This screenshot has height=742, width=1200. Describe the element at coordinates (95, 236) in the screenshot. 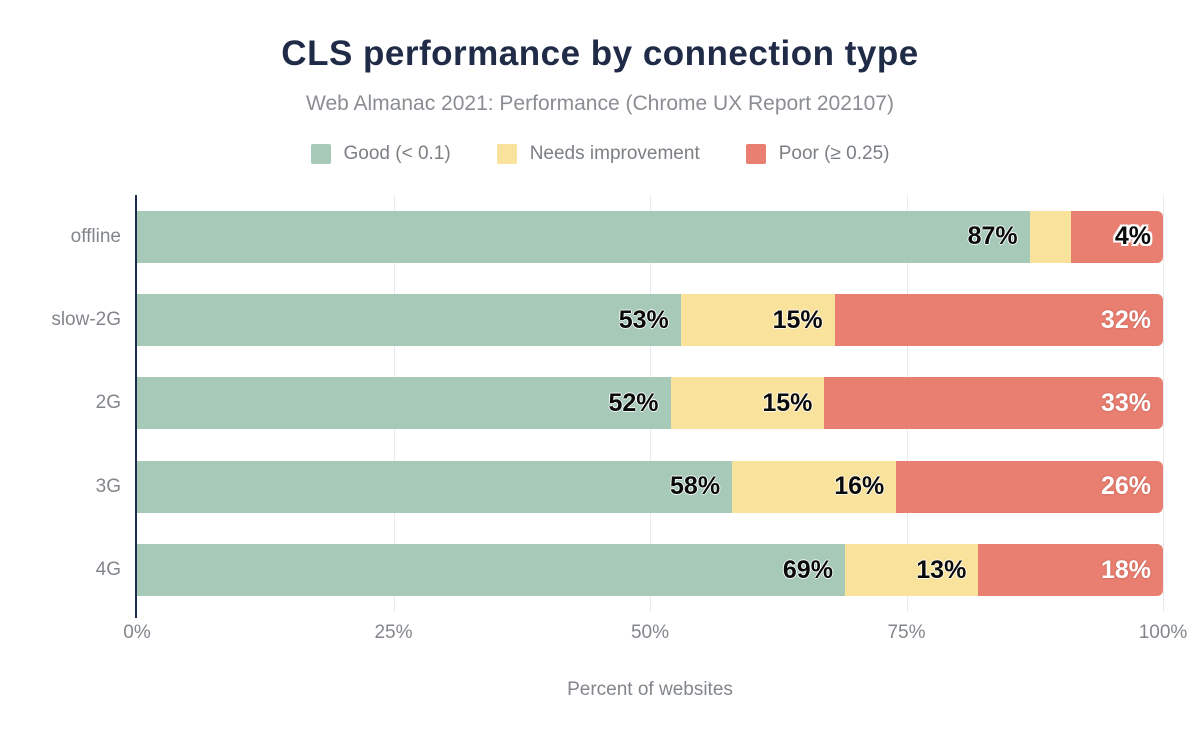

I see `y-axis-label: offline` at that location.